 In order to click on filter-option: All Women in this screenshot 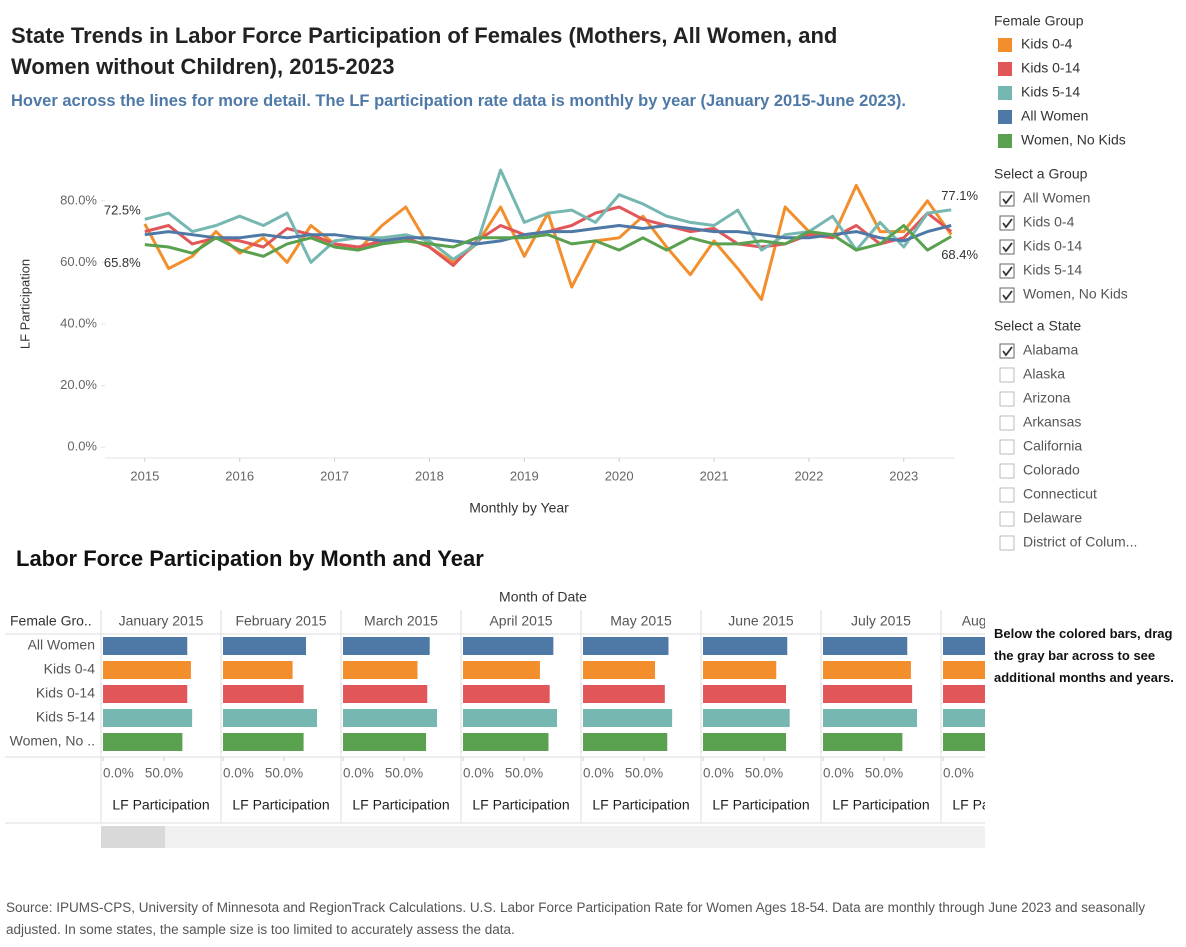, I will do `click(1056, 198)`.